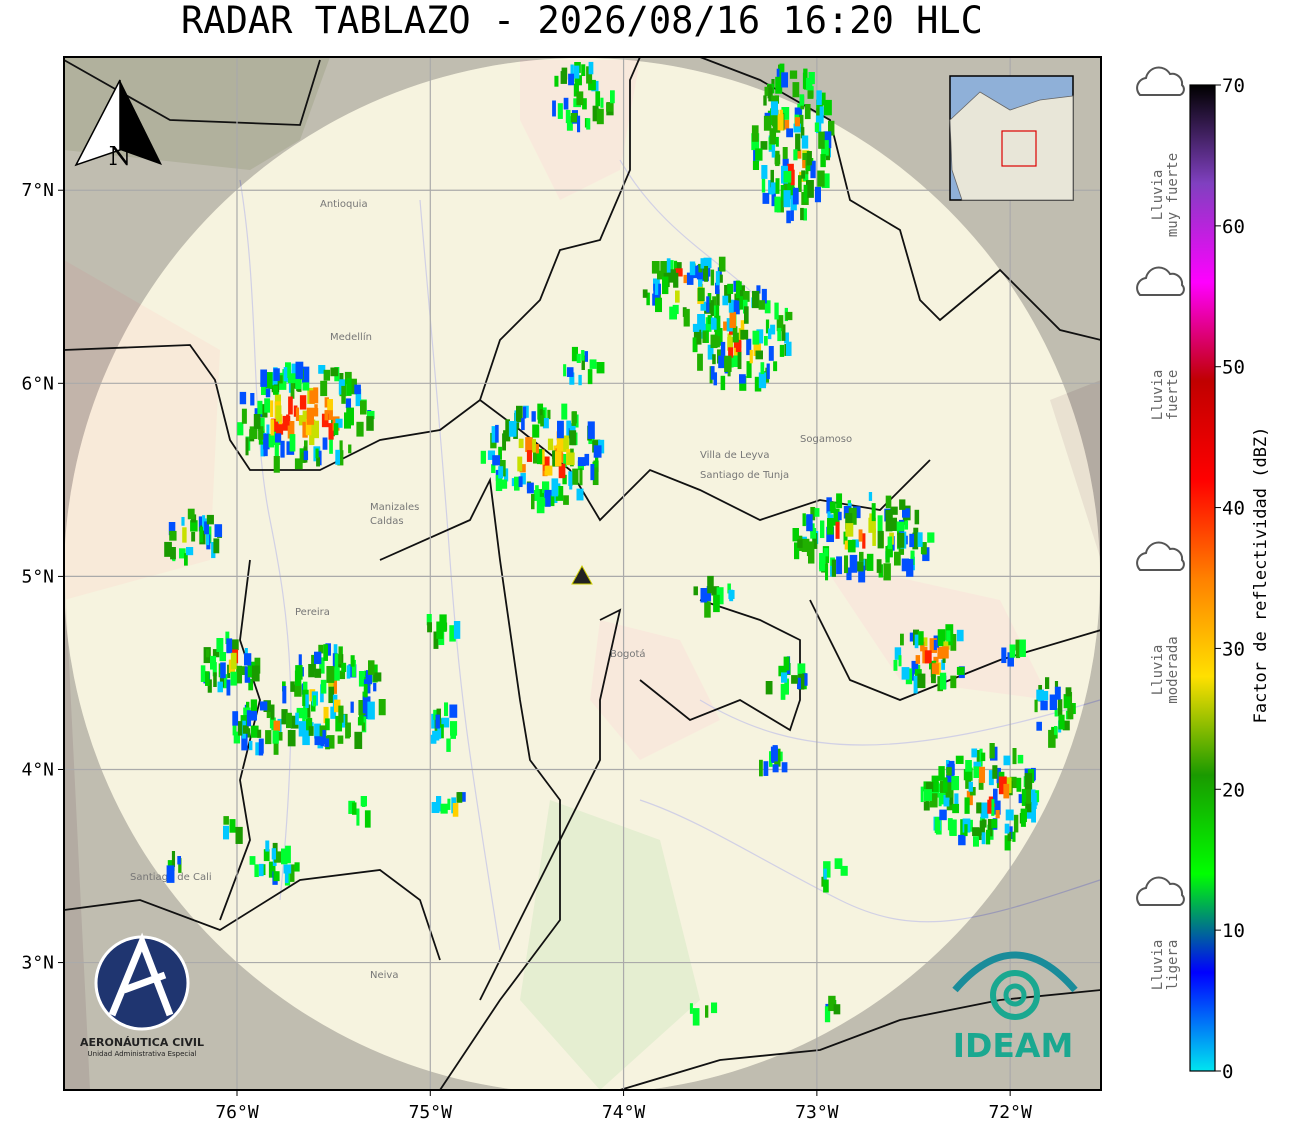 The height and width of the screenshot is (1137, 1312). I want to click on region, so click(610, 945).